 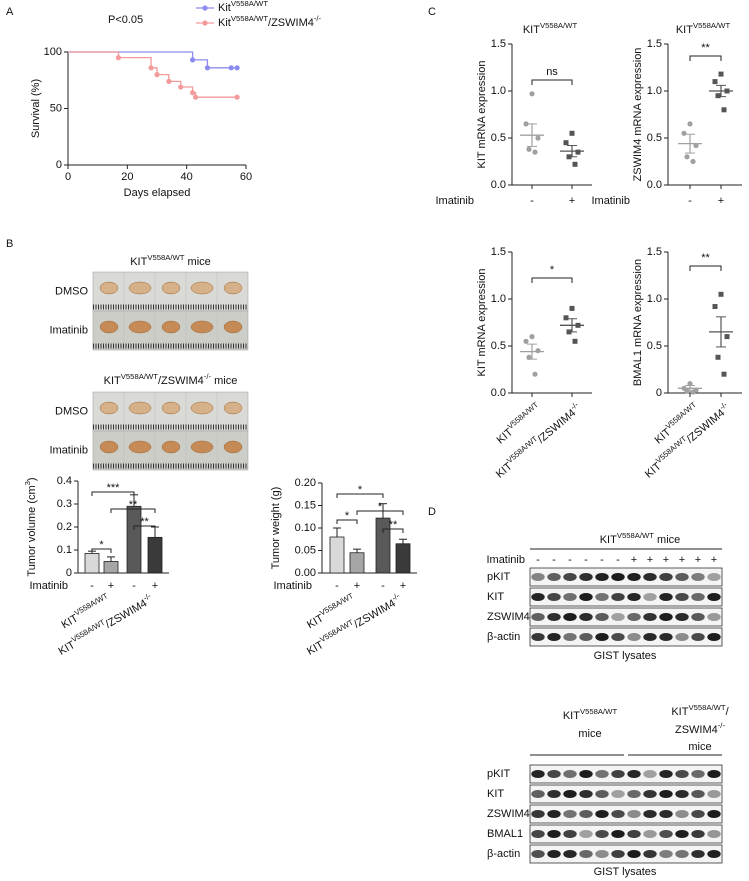 What do you see at coordinates (155, 555) in the screenshot?
I see `bar` at bounding box center [155, 555].